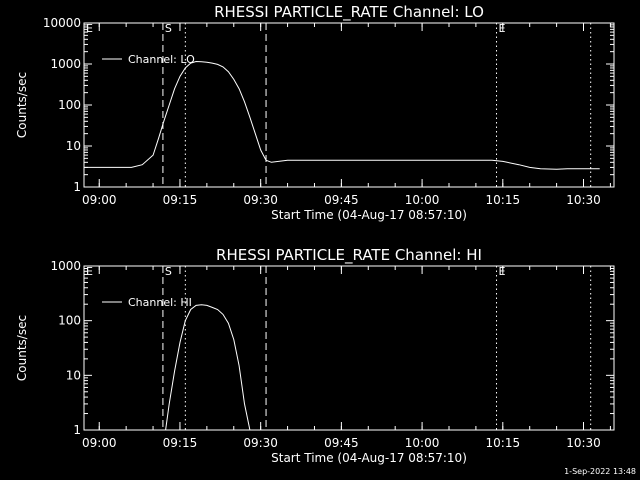 The image size is (640, 480). I want to click on series-line, so click(208, 367).